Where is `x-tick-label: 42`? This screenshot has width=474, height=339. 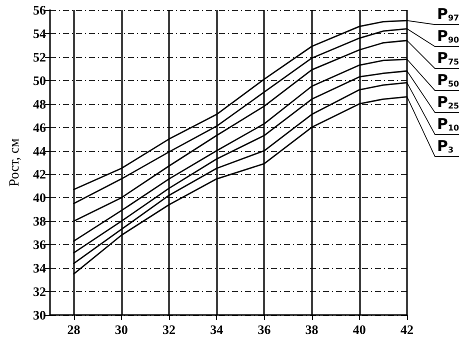
x-tick-label: 42 is located at coordinates (407, 329).